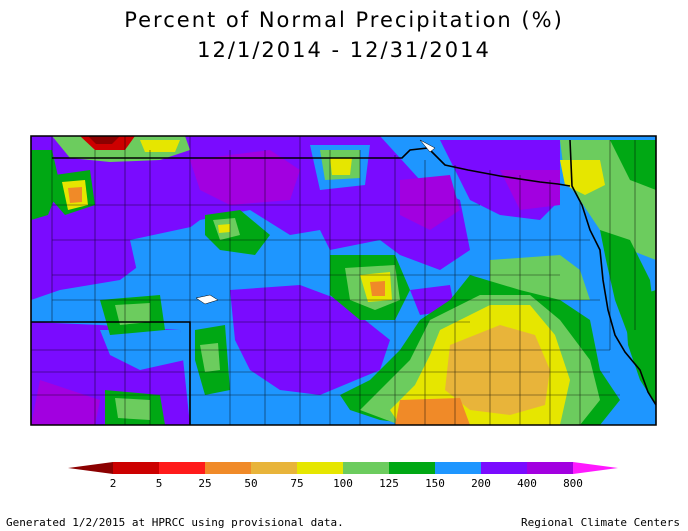  I want to click on legend-label: 75, so click(297, 483).